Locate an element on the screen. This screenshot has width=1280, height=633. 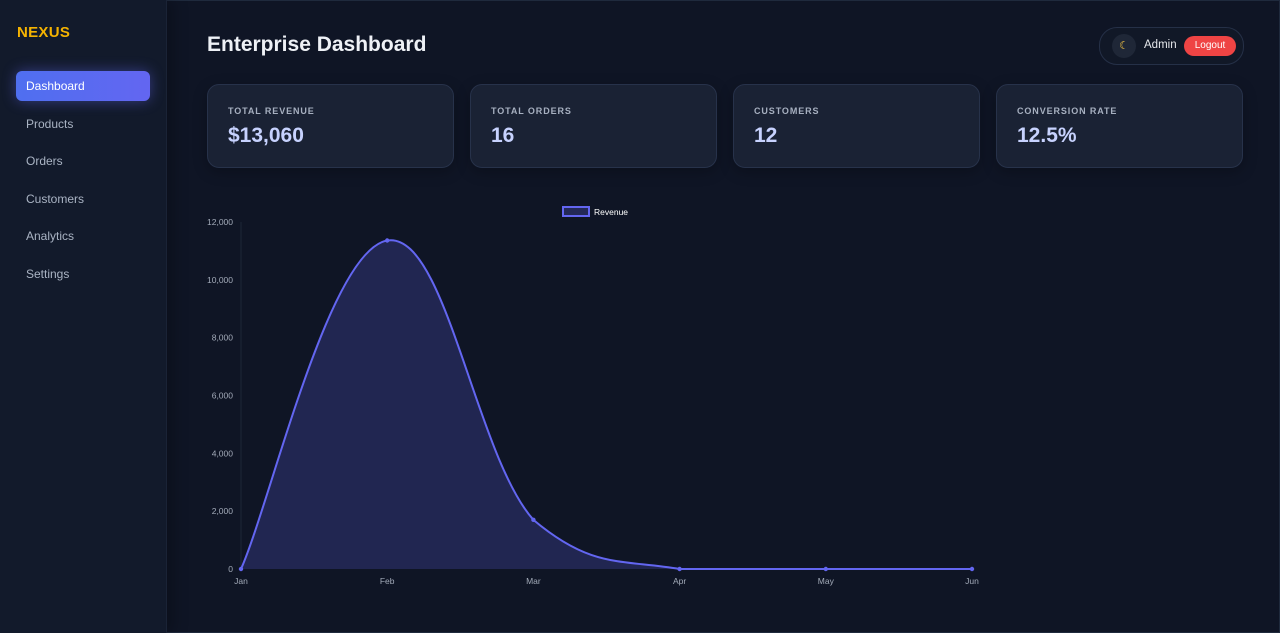
page-title: Enterprise Dashboard is located at coordinates (317, 44).